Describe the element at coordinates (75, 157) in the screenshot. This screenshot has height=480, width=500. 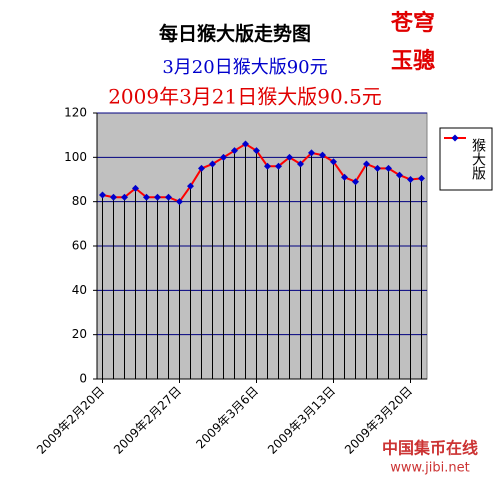
I see `y-tick-label: 100` at that location.